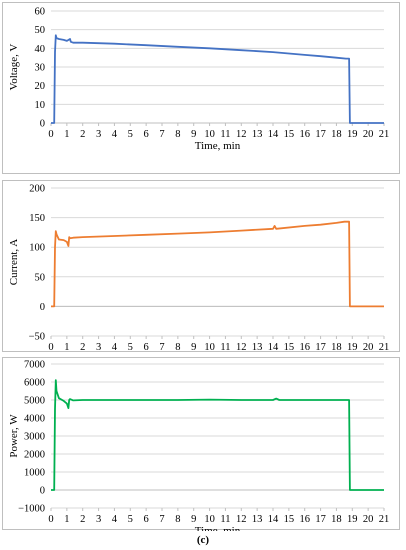 The width and height of the screenshot is (406, 550). I want to click on power-x-tick-label: 10, so click(209, 519).